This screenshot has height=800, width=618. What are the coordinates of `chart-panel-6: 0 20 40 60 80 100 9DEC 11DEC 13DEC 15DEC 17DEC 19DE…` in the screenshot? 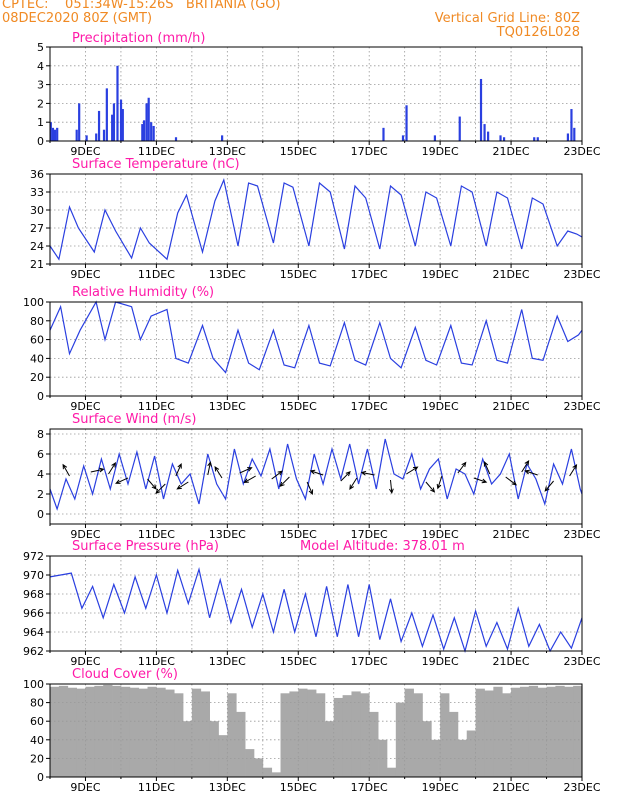 It's located at (312, 730).